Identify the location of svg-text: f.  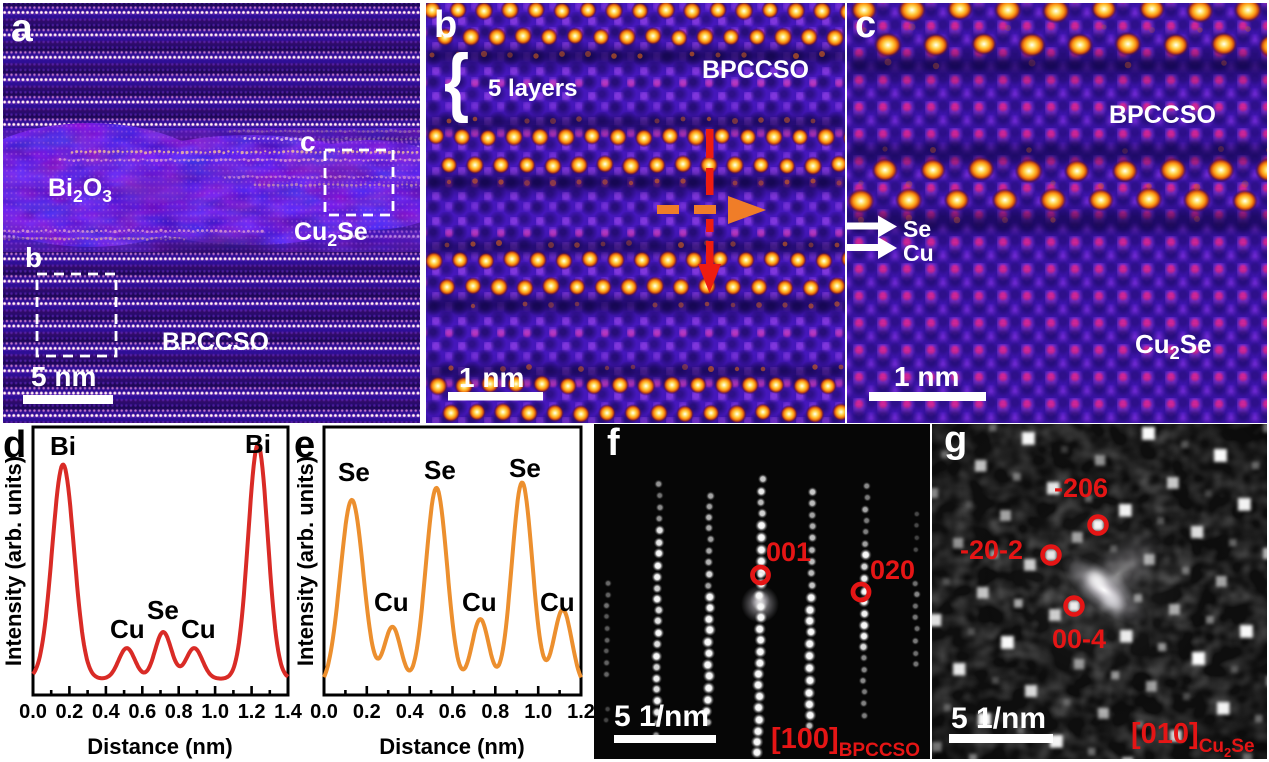
(613, 444).